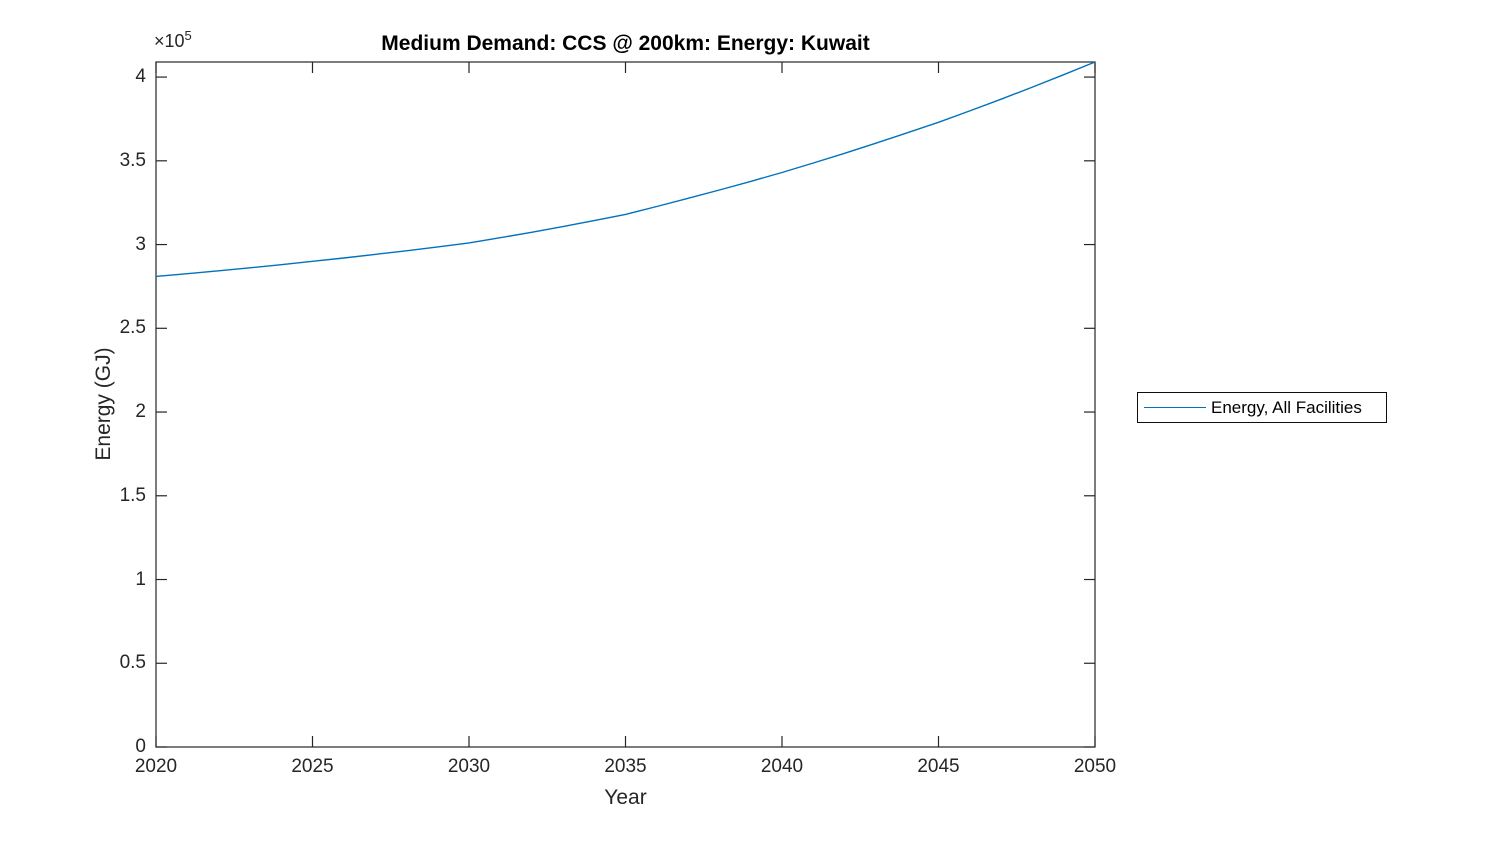 Image resolution: width=1500 pixels, height=844 pixels. Describe the element at coordinates (1286, 407) in the screenshot. I see `legend-label: Energy, All Facilities` at that location.